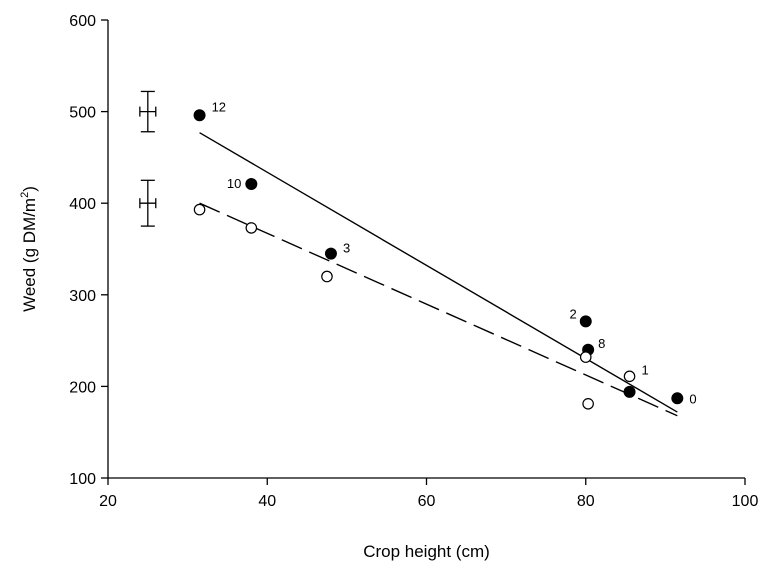  Describe the element at coordinates (29, 189) in the screenshot. I see `y-axis-title-close: )` at that location.